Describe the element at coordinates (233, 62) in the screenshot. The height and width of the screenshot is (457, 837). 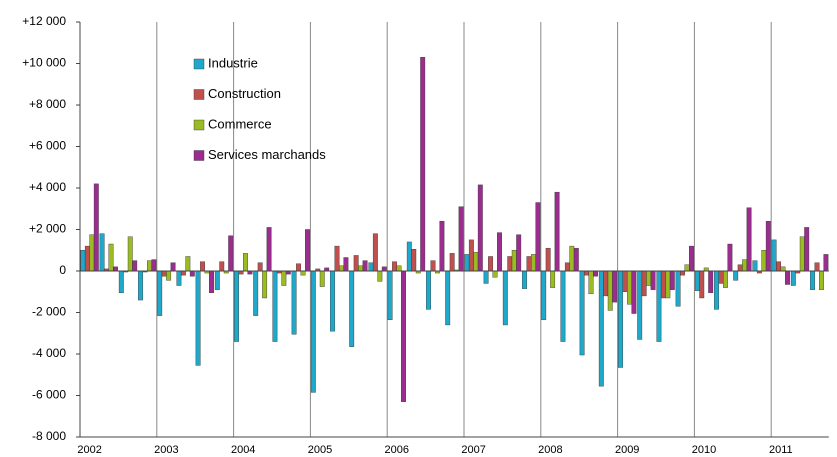
I see `legend-label: Industrie` at that location.